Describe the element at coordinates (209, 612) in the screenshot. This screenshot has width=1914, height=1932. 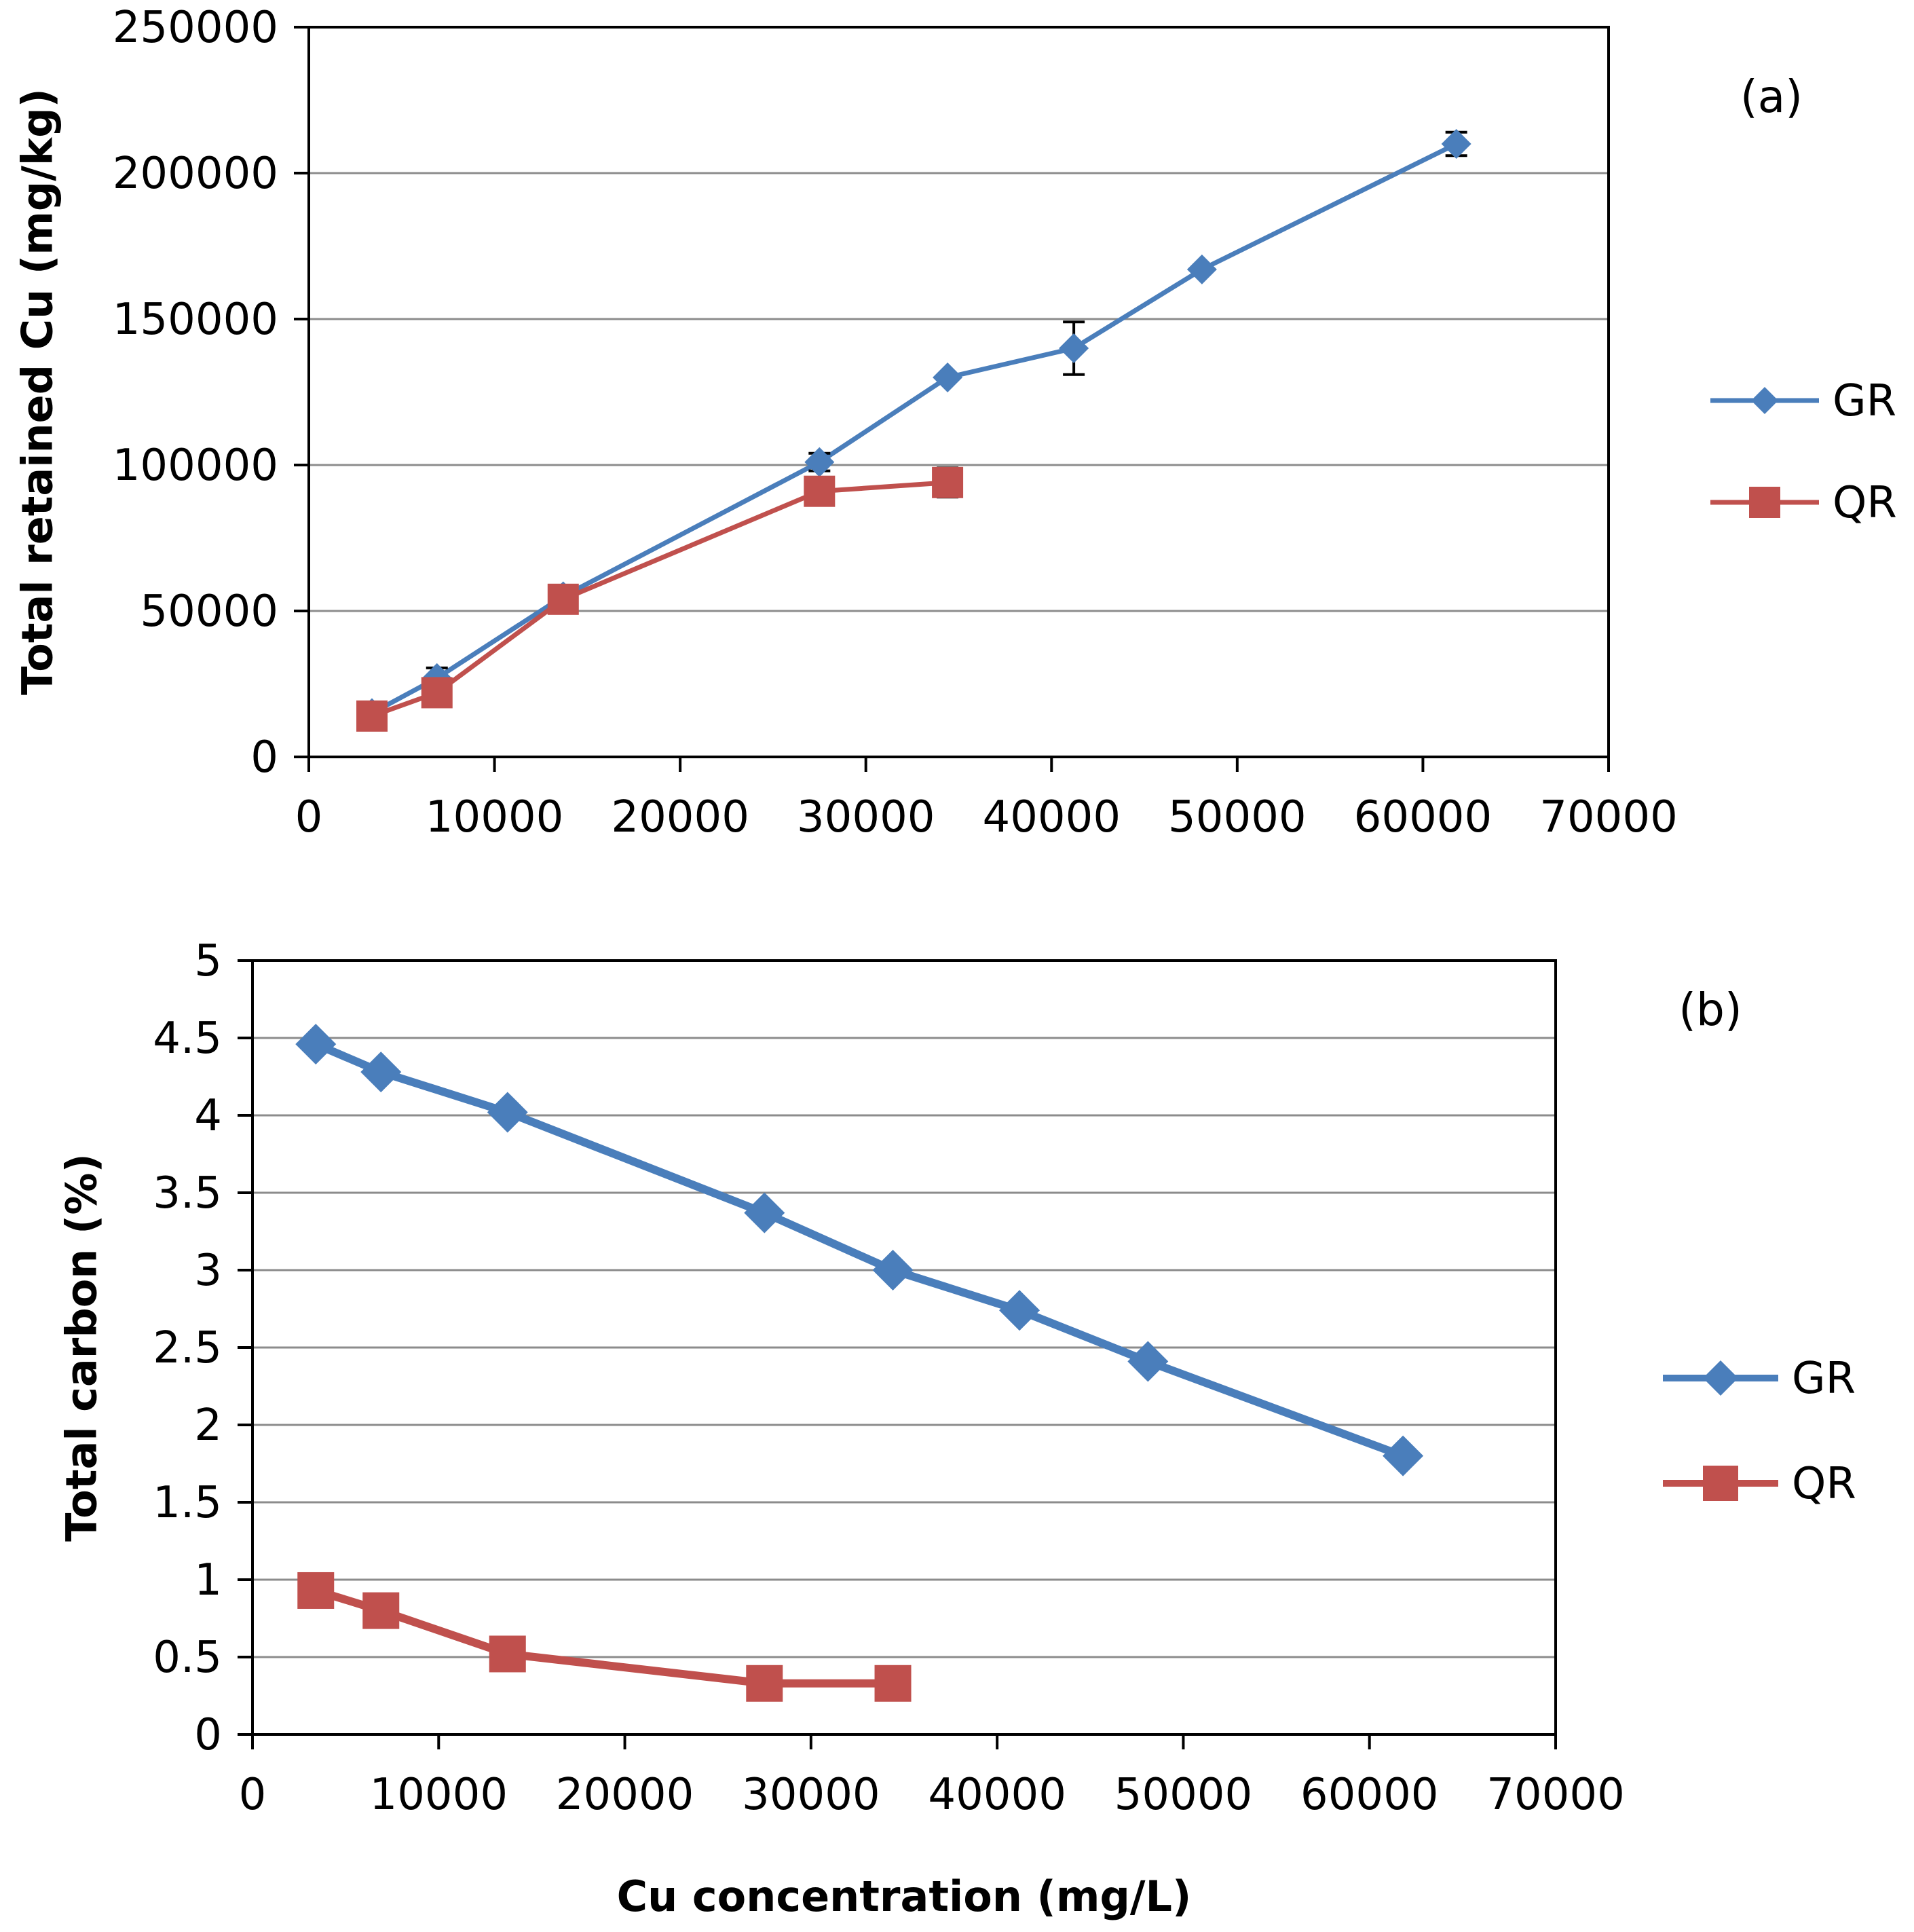
I see `y-tick-label: 50000` at that location.